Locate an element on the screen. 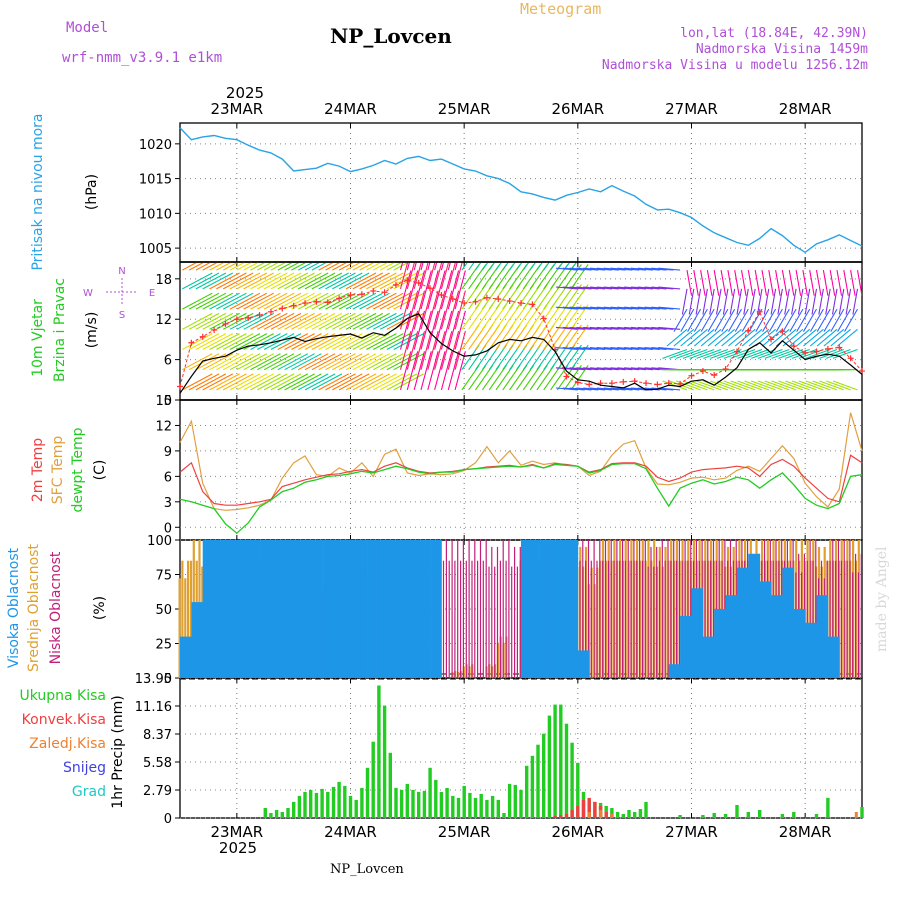 The height and width of the screenshot is (900, 900). frz-precip-bar is located at coordinates (856, 815).